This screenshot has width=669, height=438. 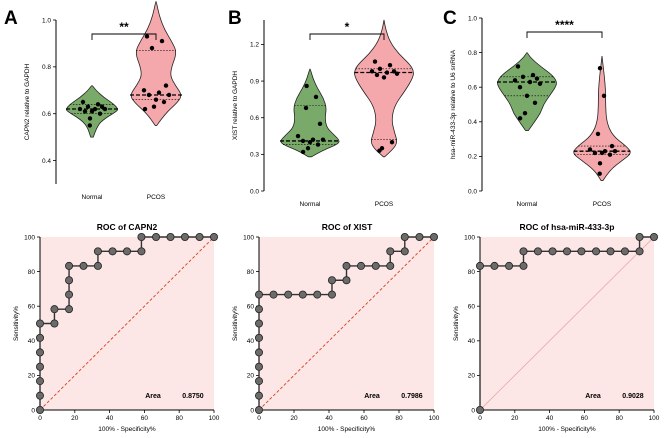 What do you see at coordinates (527, 91) in the screenshot?
I see `violin-normal` at bounding box center [527, 91].